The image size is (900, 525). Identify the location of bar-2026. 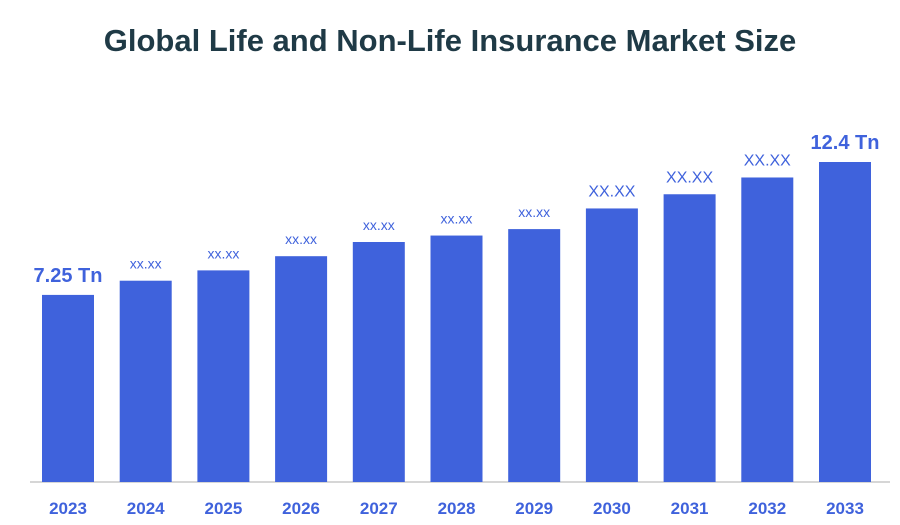
(301, 369).